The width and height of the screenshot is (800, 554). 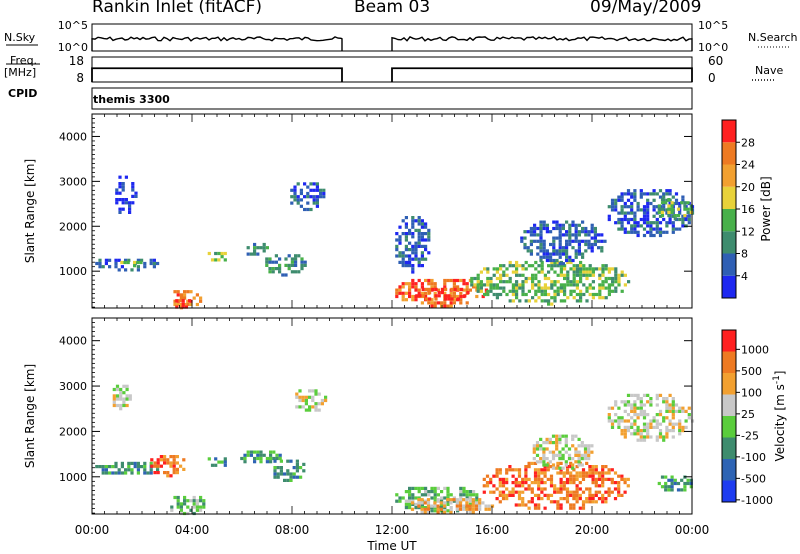 I want to click on nsearch-tick-high: 10^5, so click(x=713, y=25).